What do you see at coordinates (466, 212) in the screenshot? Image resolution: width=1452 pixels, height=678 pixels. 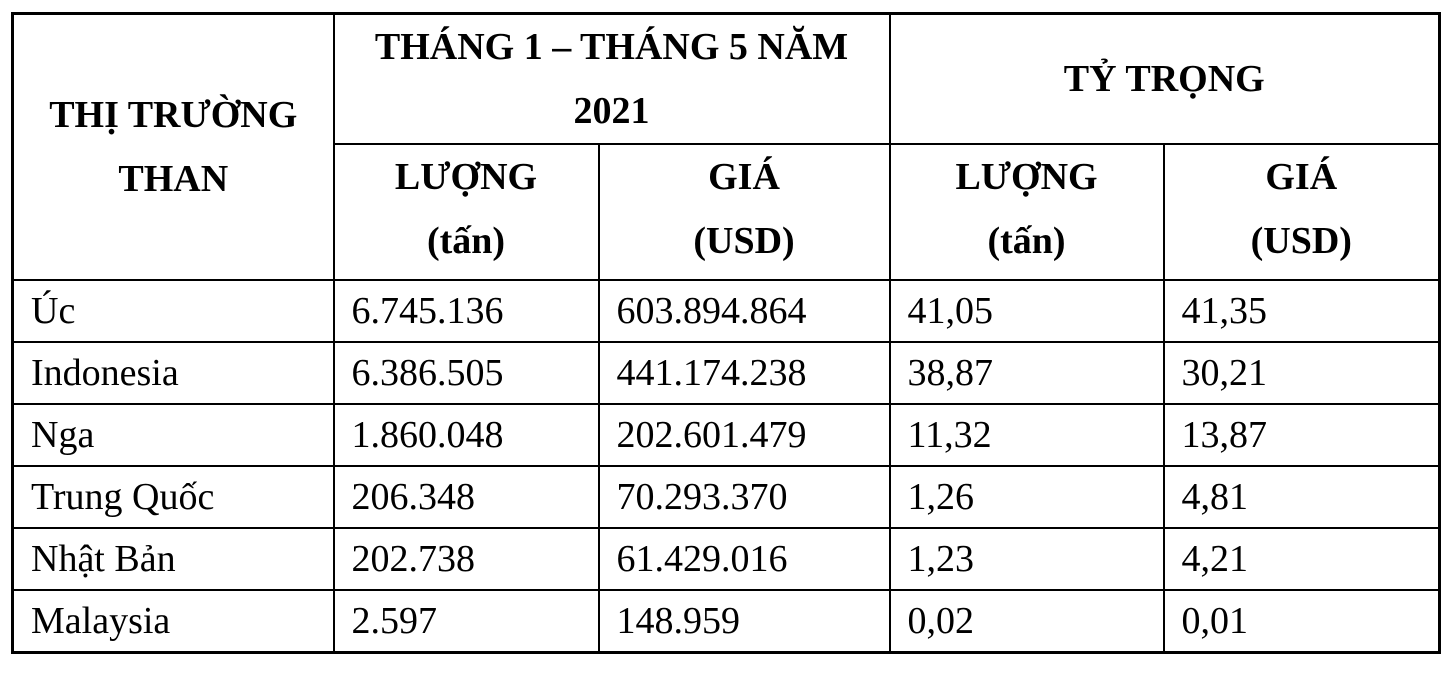 I see `period-volume-header: LƯỢNG (tấn)` at bounding box center [466, 212].